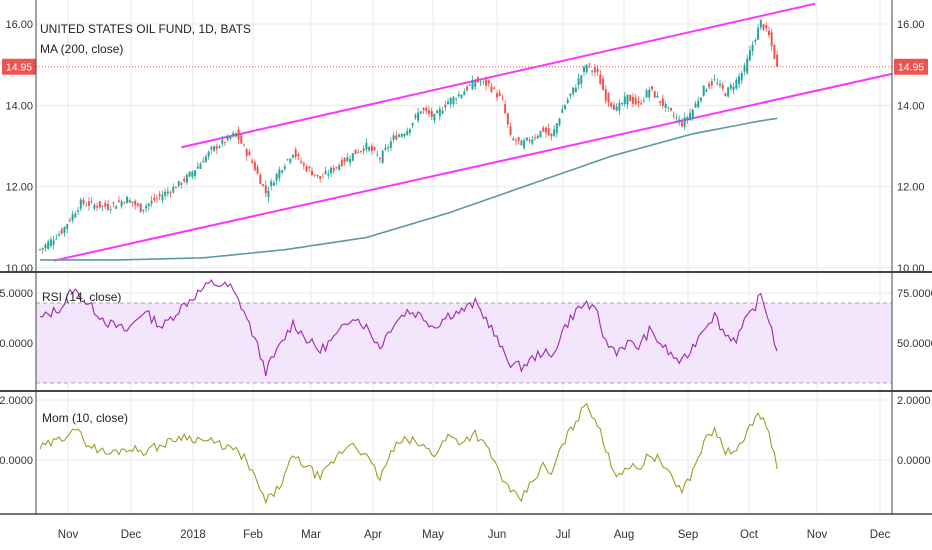 Image resolution: width=932 pixels, height=550 pixels. What do you see at coordinates (19, 269) in the screenshot?
I see `price-left-ticks-tick-3: 10.00` at bounding box center [19, 269].